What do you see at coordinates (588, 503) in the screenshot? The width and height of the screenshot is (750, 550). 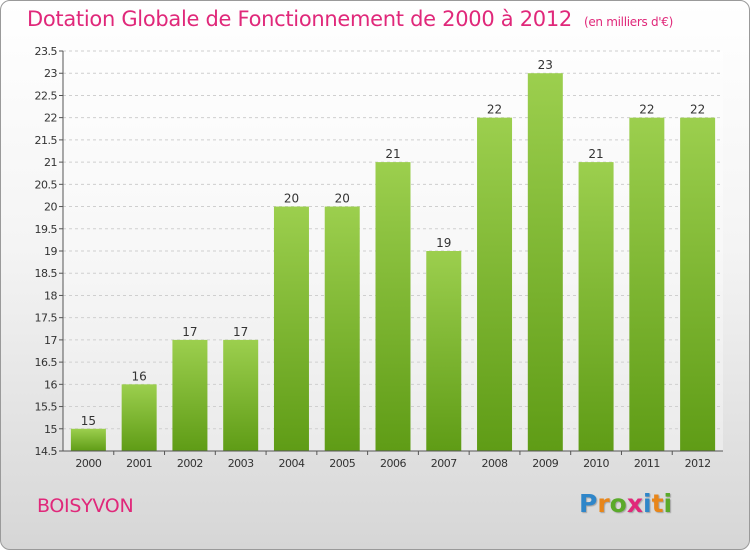 I see `logo-letter: P` at bounding box center [588, 503].